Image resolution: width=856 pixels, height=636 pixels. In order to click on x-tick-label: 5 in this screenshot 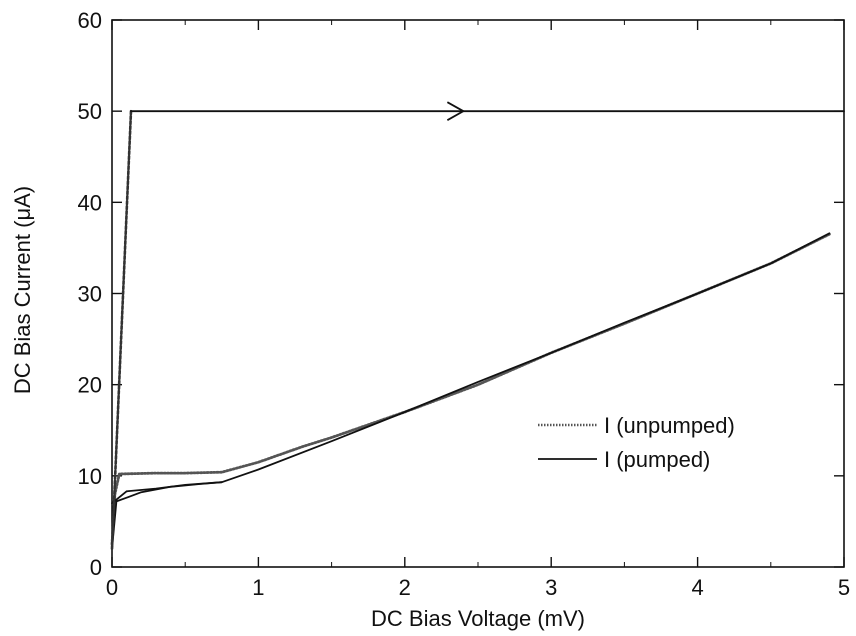, I will do `click(844, 587)`.